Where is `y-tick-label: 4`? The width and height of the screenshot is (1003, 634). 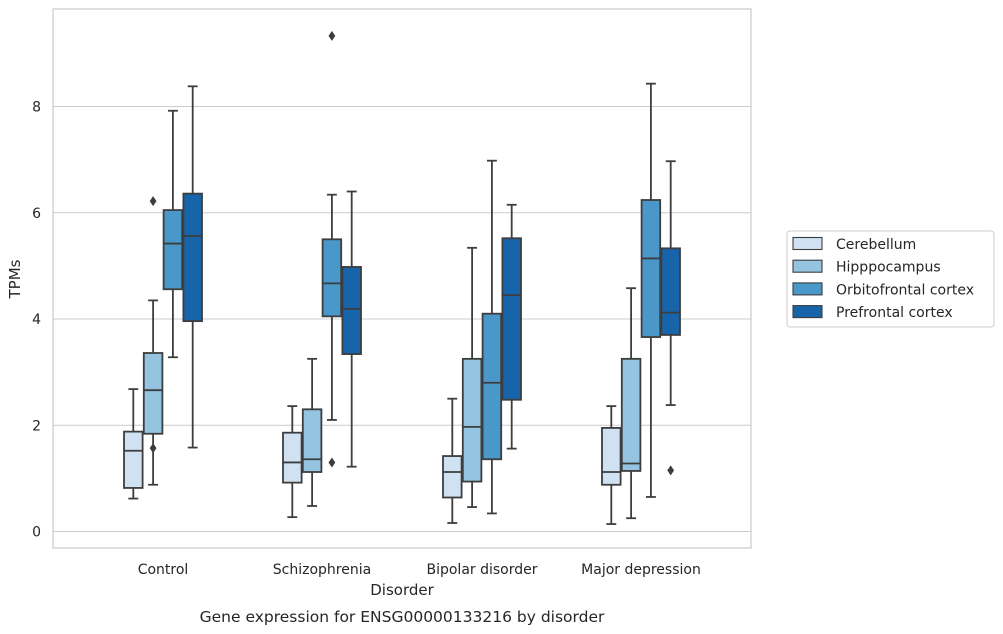 y-tick-label: 4 is located at coordinates (36, 320).